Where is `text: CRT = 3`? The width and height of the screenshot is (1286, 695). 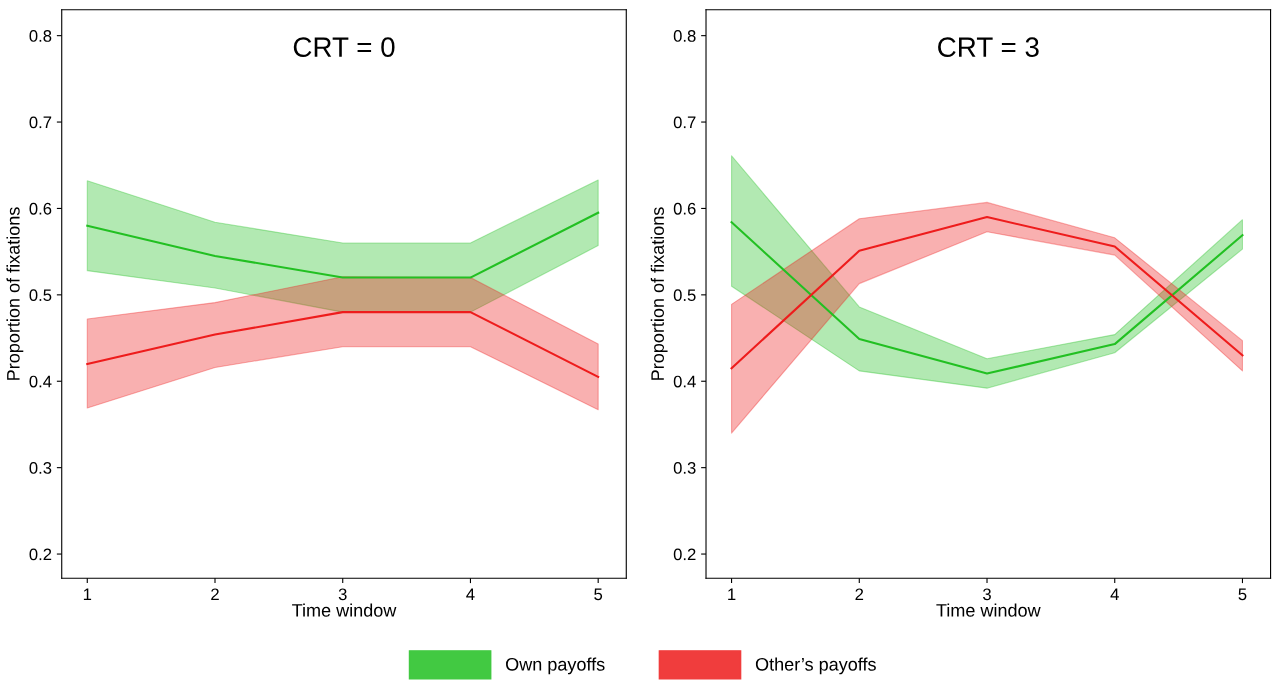
text: CRT = 3 is located at coordinates (988, 47).